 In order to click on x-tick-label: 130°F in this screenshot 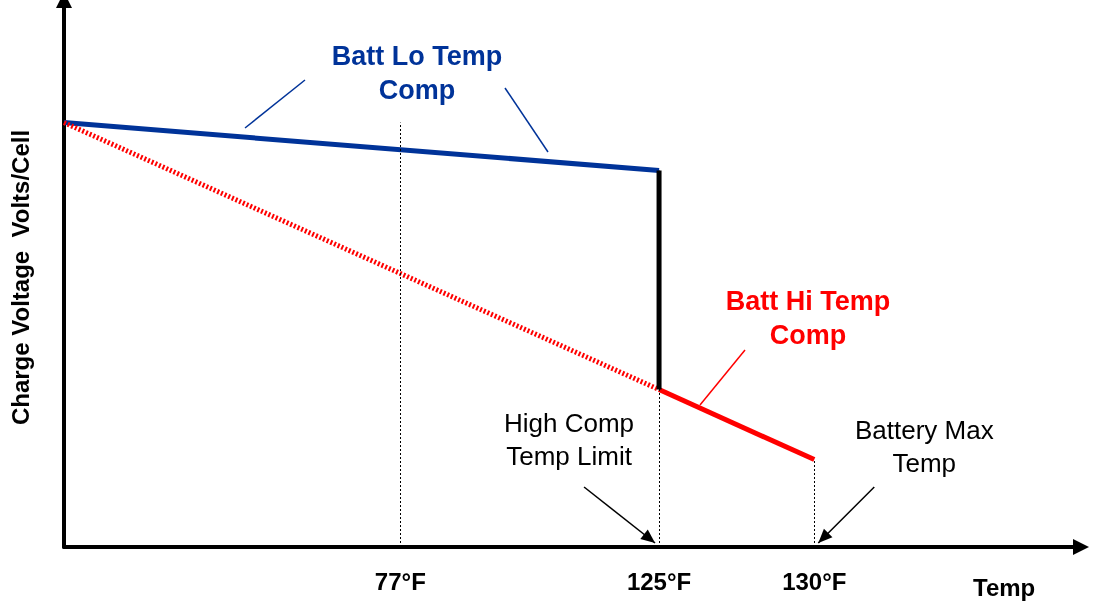, I will do `click(814, 581)`.